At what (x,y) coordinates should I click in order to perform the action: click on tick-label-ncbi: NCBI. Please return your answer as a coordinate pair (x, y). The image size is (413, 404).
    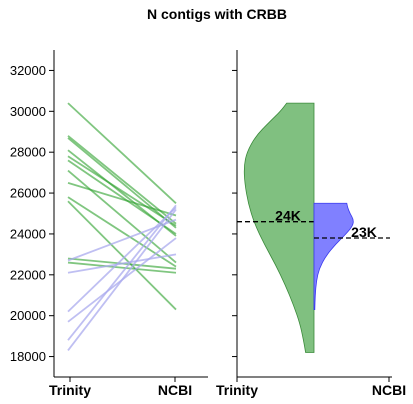
    Looking at the image, I should click on (175, 390).